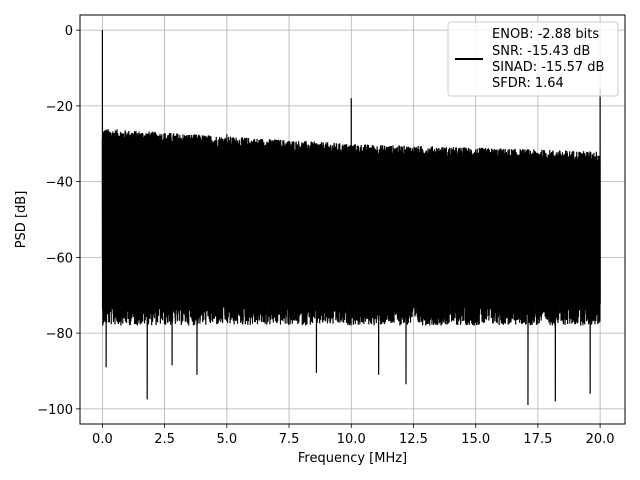 The width and height of the screenshot is (640, 480). Describe the element at coordinates (537, 439) in the screenshot. I see `x-tick-label: 17.5` at that location.